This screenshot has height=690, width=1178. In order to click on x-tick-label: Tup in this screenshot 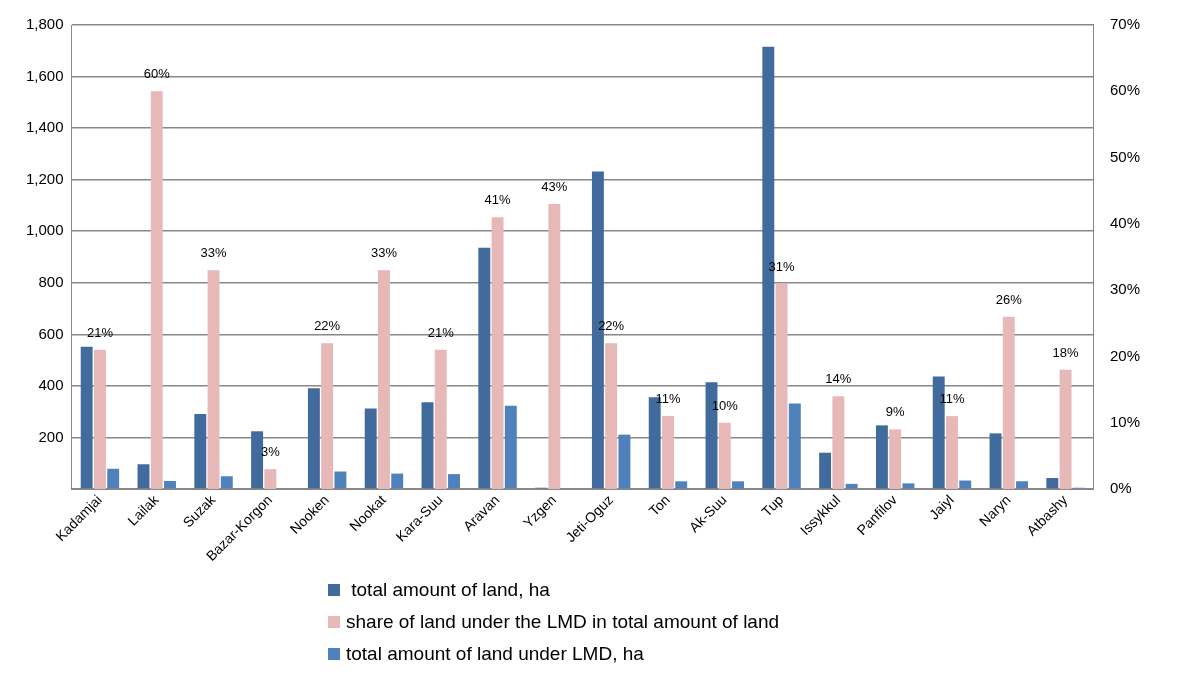, I will do `click(772, 505)`.